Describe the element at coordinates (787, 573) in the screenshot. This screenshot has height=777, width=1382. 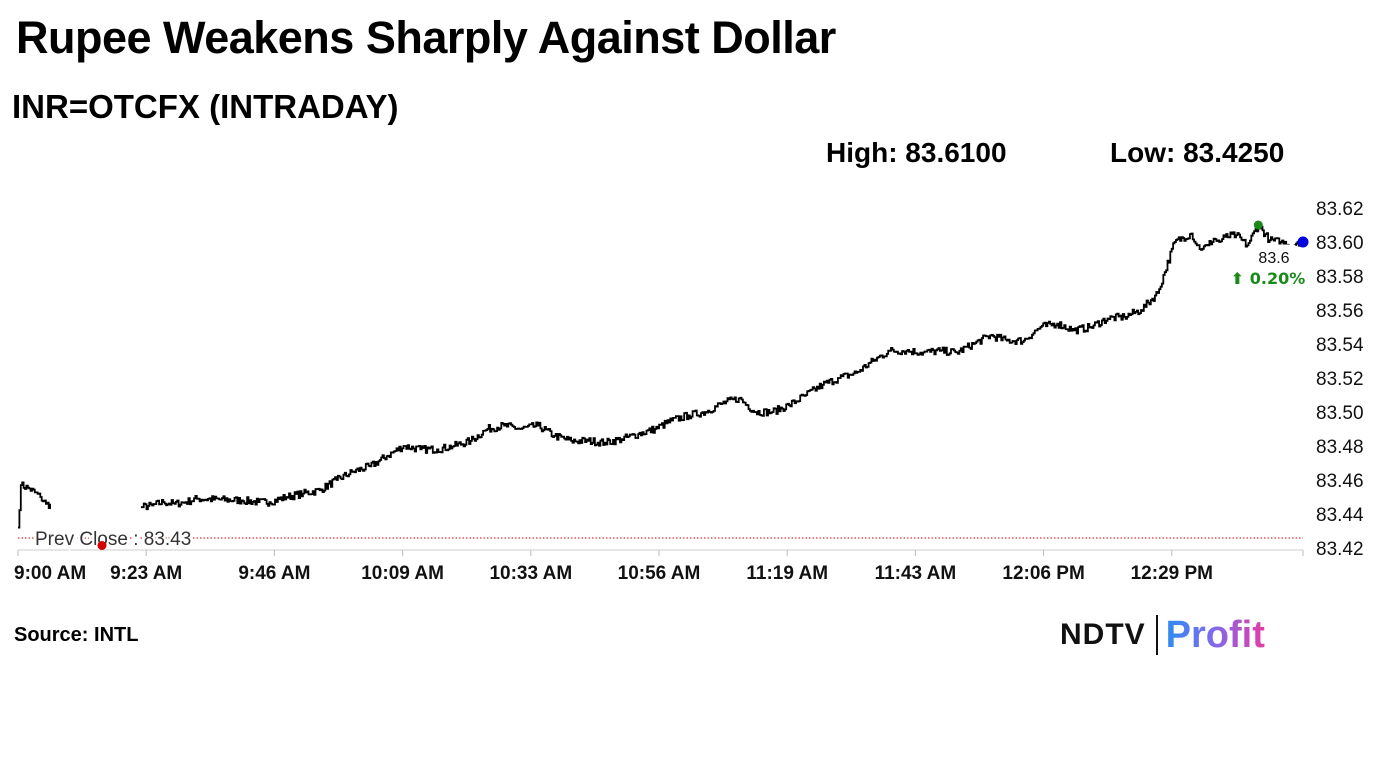
I see `x-tick-label: 11:19 AM` at that location.